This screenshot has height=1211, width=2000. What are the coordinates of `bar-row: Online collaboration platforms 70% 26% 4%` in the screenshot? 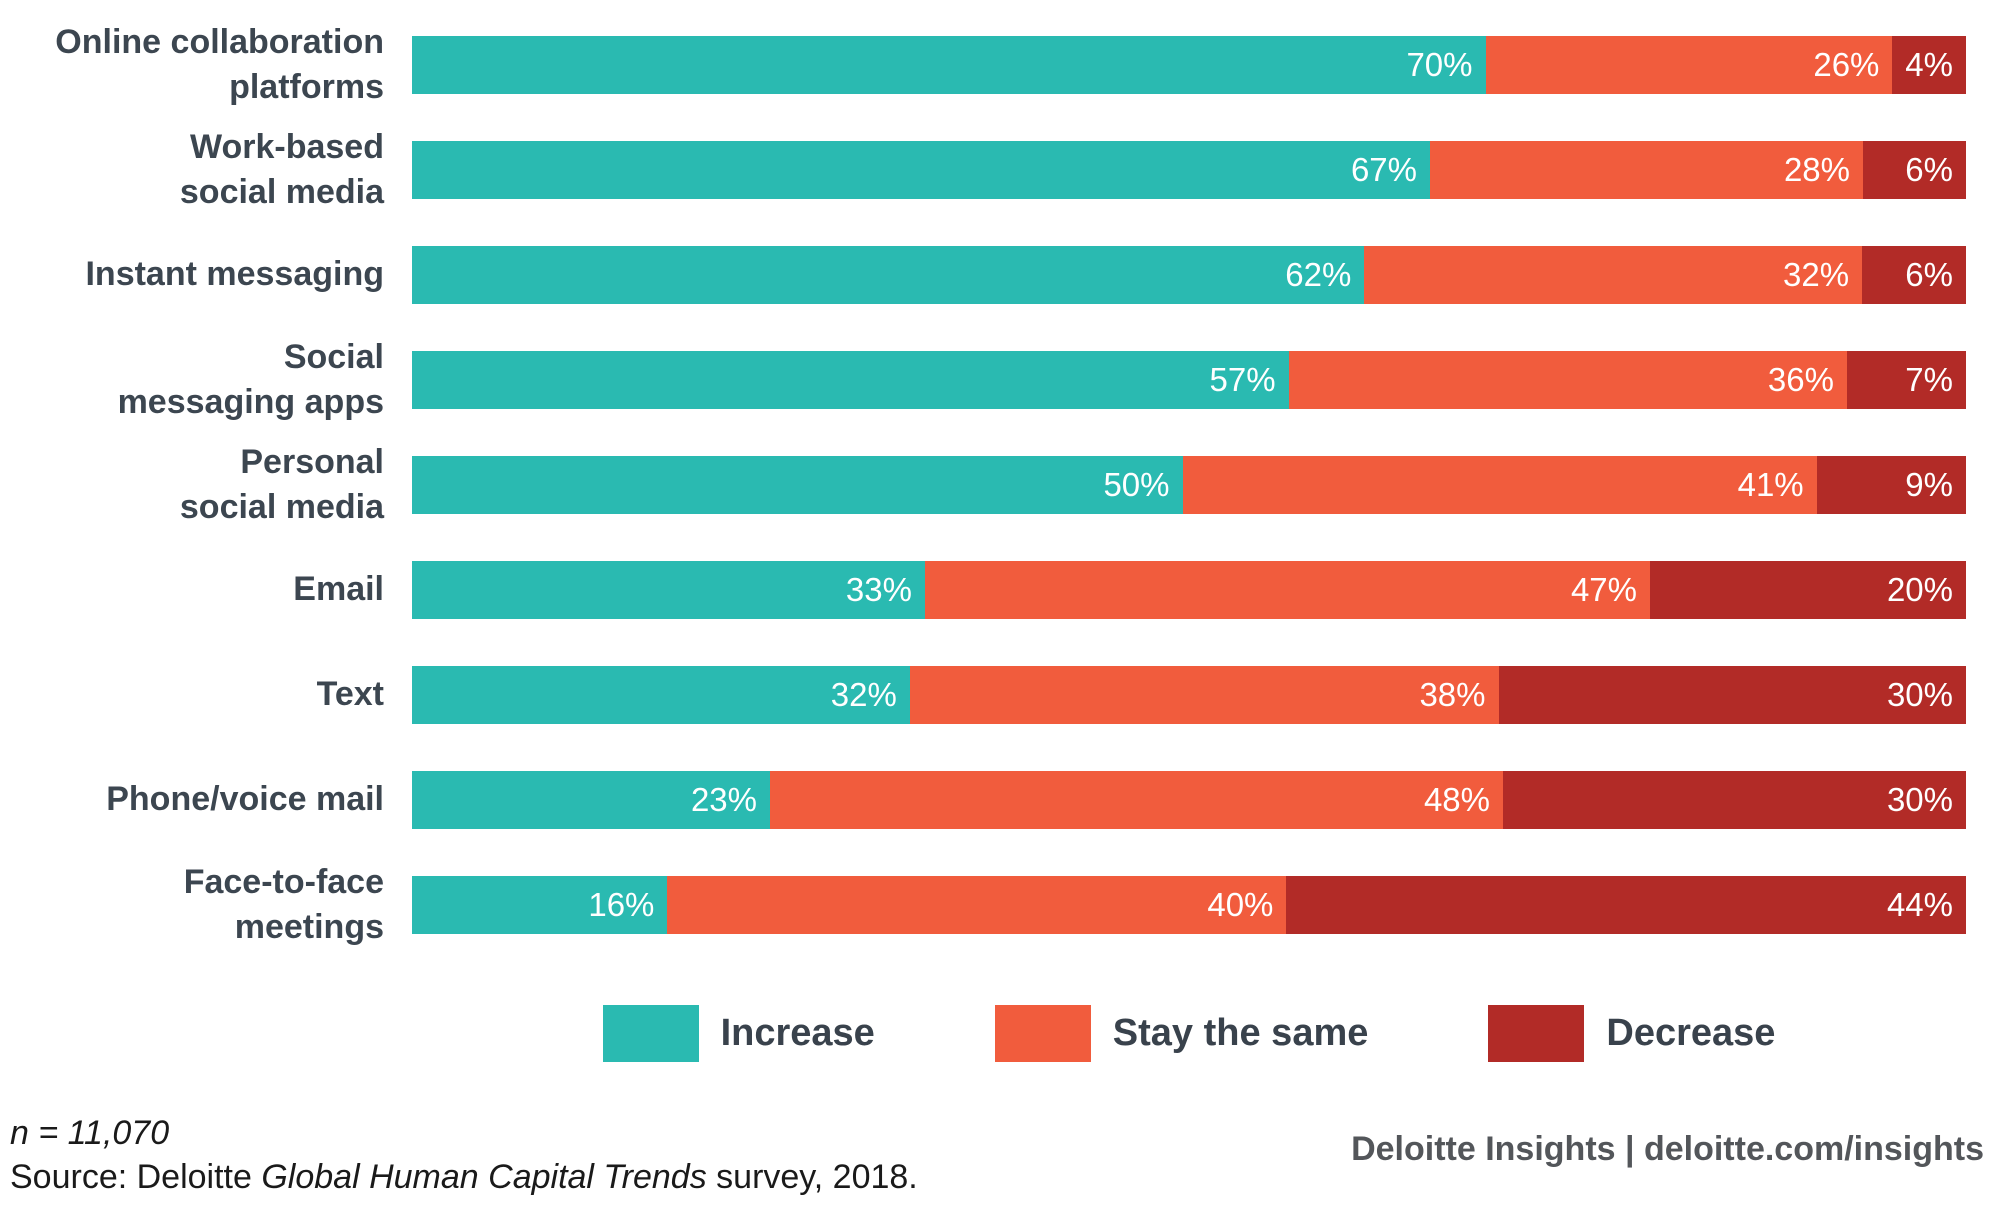 It's located at (1000, 64).